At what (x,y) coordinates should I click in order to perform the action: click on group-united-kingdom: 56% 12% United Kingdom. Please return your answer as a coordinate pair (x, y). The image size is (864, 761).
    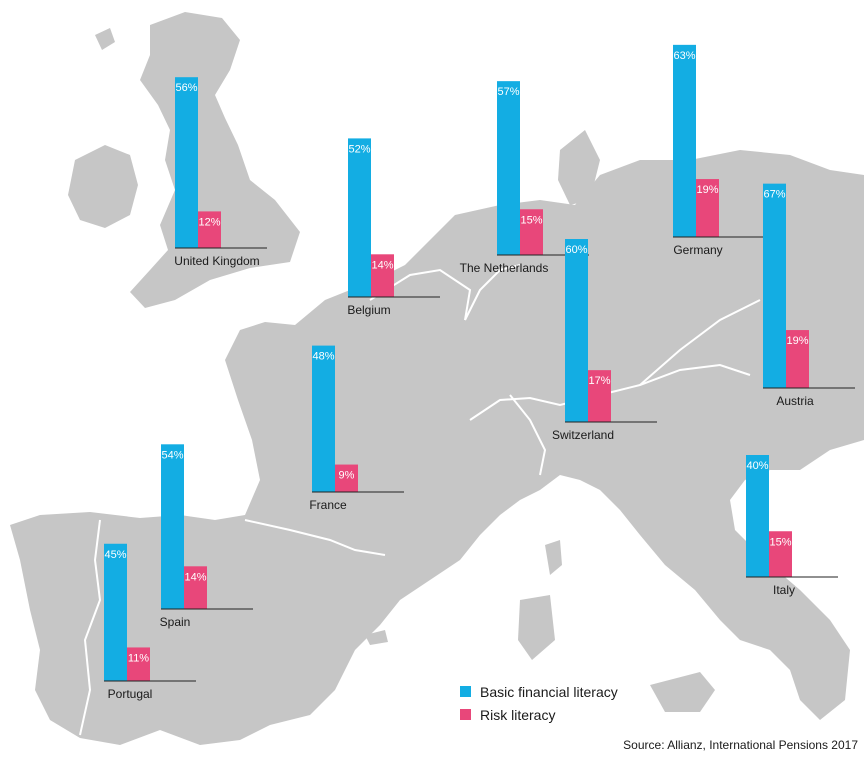
    Looking at the image, I should click on (220, 172).